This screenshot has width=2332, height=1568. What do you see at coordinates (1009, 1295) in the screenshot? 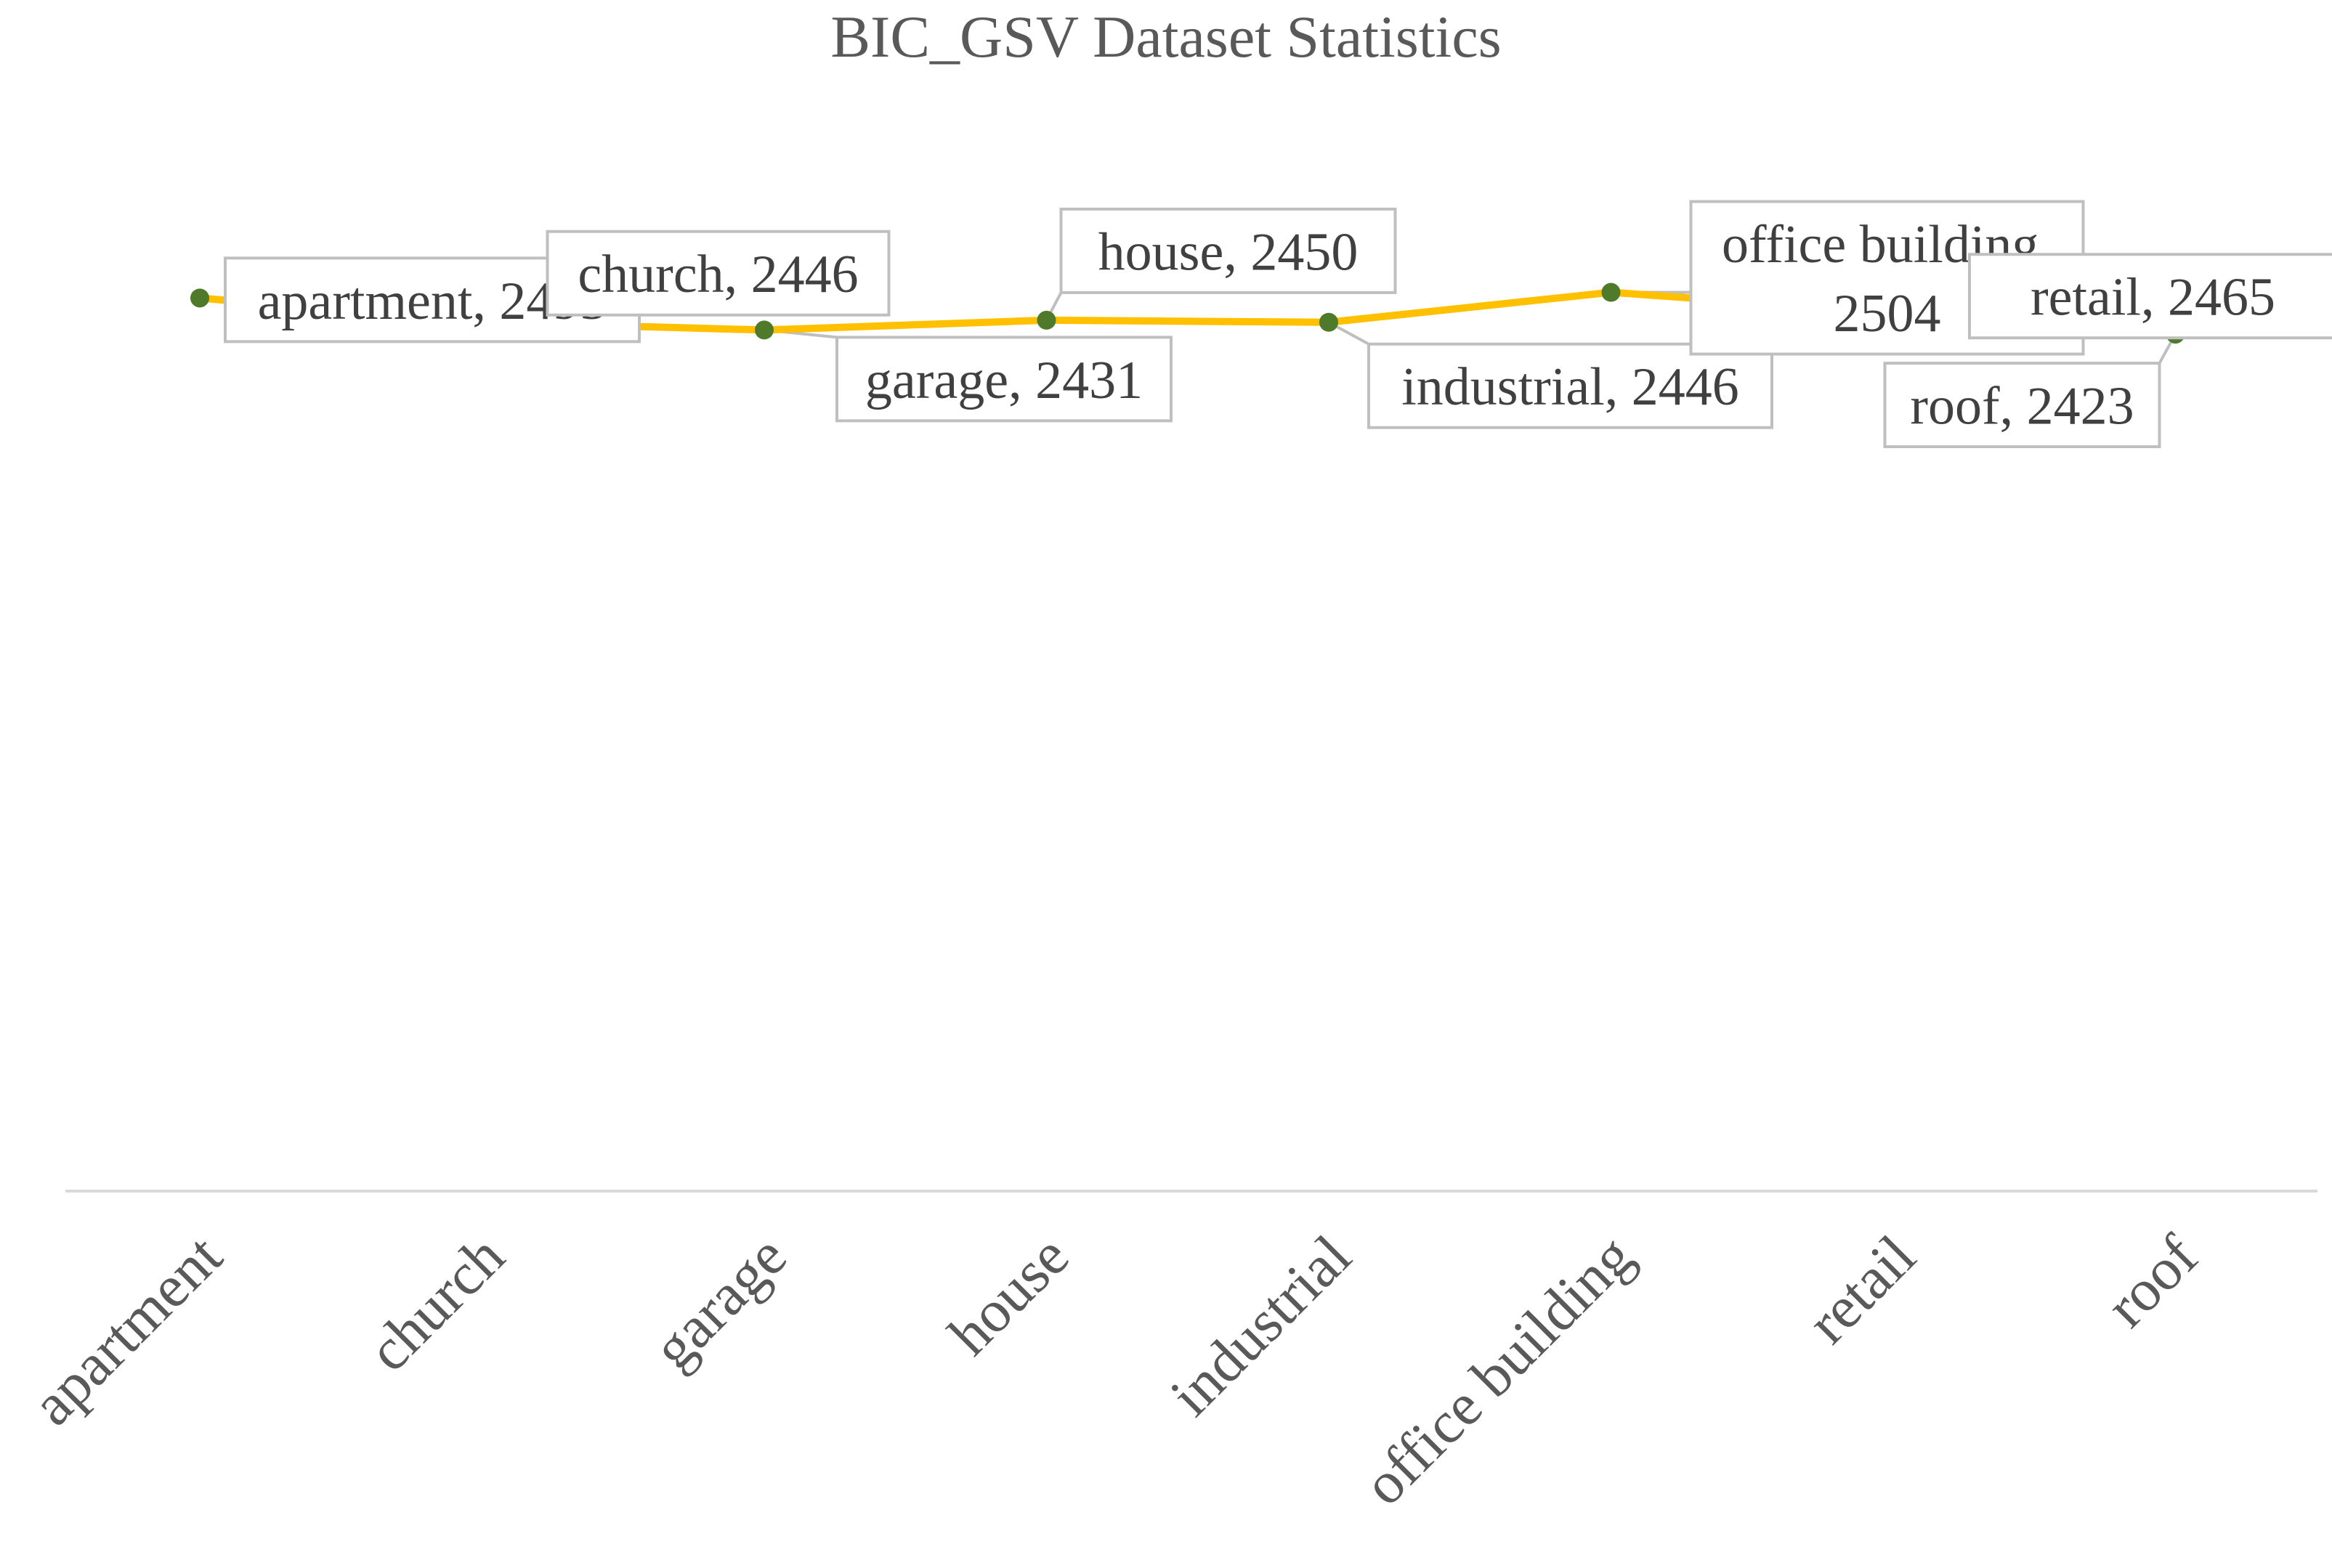
I see `x-tick-house: house` at bounding box center [1009, 1295].